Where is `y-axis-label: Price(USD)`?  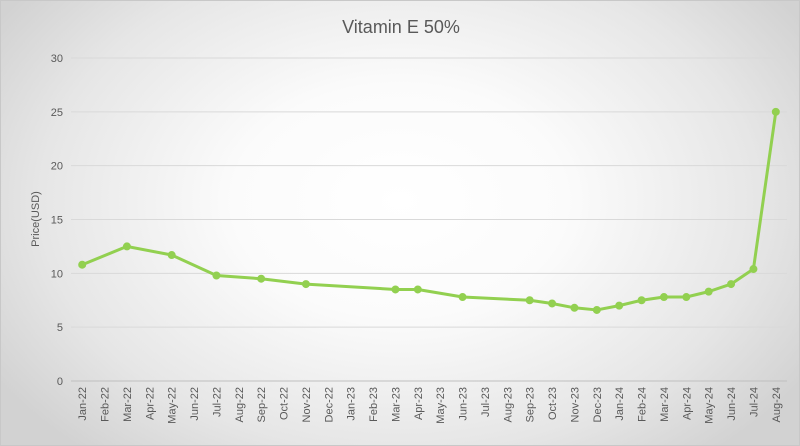
y-axis-label: Price(USD) is located at coordinates (36, 219).